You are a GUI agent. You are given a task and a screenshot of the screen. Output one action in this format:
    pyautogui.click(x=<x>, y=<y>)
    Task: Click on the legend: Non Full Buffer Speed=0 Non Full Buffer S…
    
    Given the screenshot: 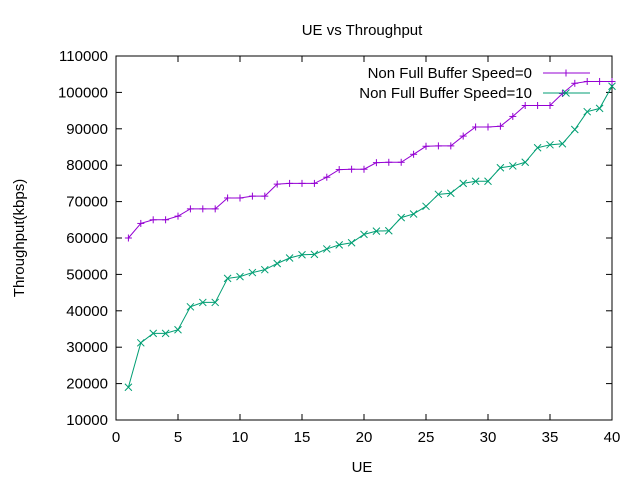 What is the action you would take?
    pyautogui.click(x=474, y=83)
    